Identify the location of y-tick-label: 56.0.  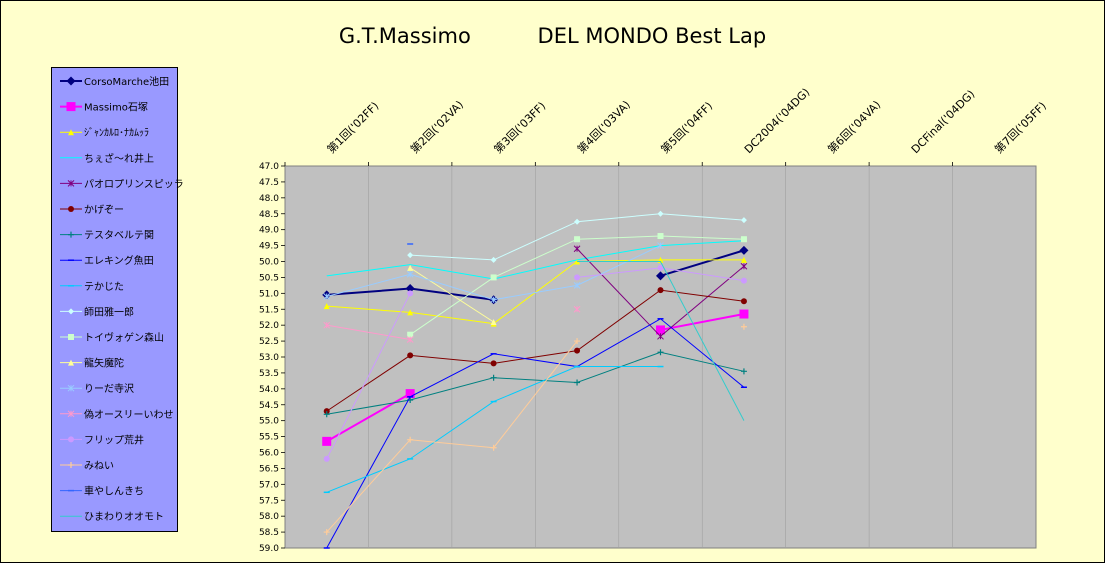
(269, 454).